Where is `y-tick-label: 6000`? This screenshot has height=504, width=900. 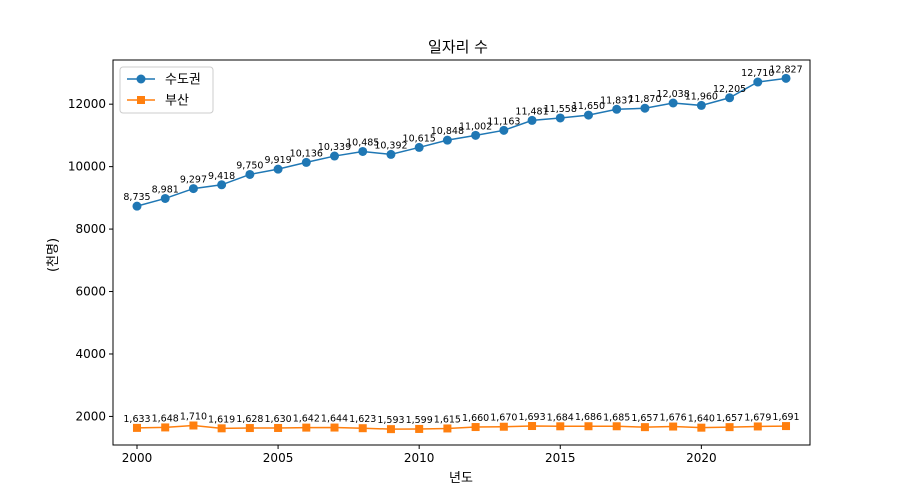
y-tick-label: 6000 is located at coordinates (90, 292).